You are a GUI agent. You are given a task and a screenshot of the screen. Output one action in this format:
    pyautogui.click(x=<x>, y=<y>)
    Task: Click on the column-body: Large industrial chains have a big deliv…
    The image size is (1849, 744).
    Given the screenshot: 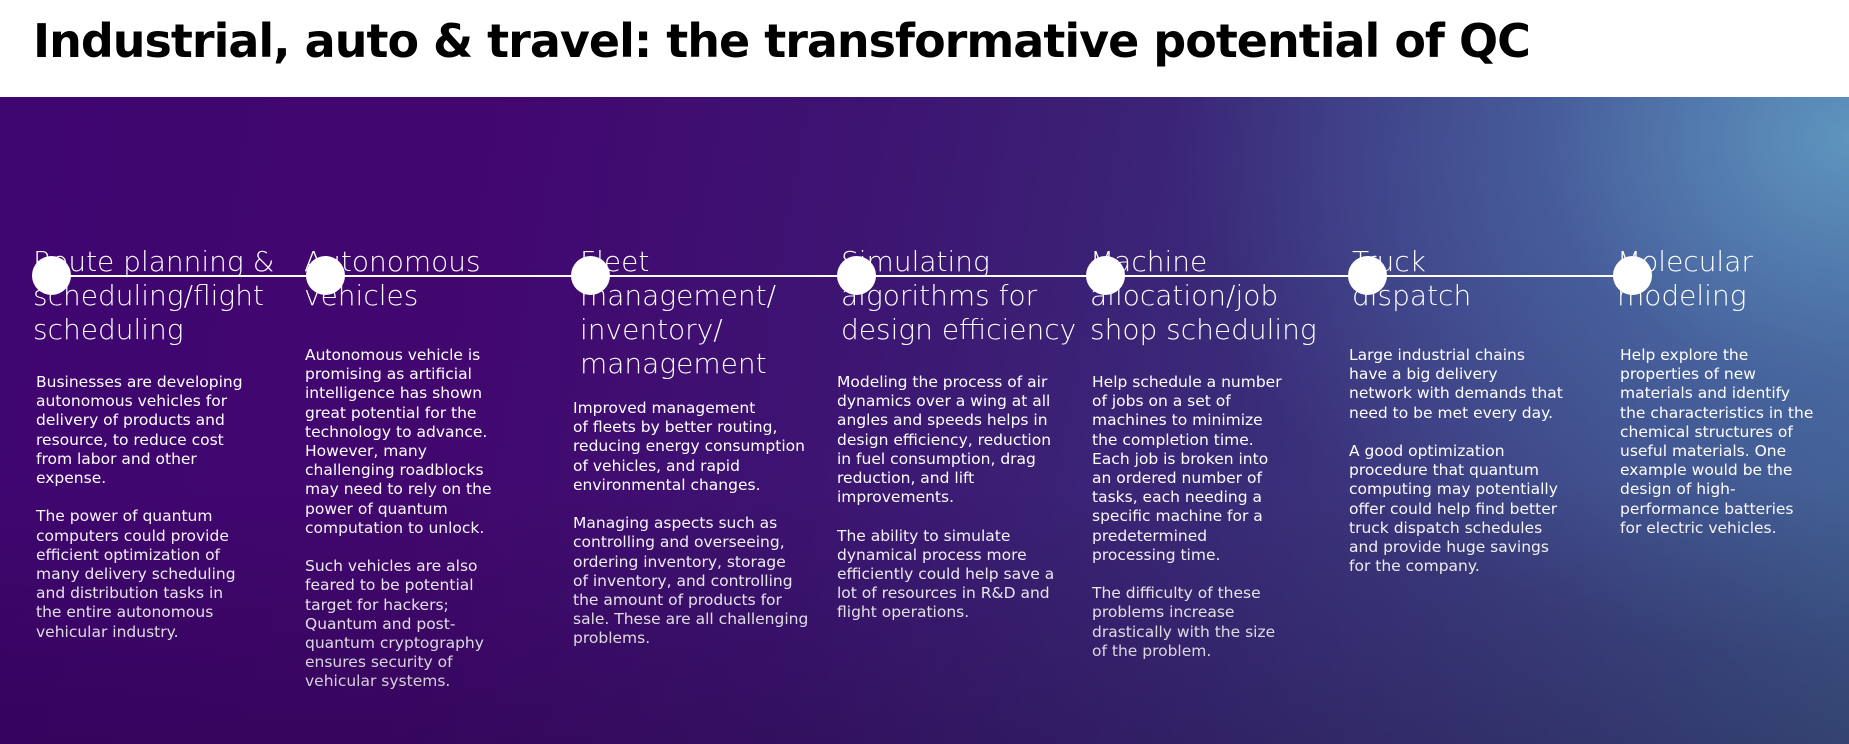 What is the action you would take?
    pyautogui.click(x=1456, y=461)
    